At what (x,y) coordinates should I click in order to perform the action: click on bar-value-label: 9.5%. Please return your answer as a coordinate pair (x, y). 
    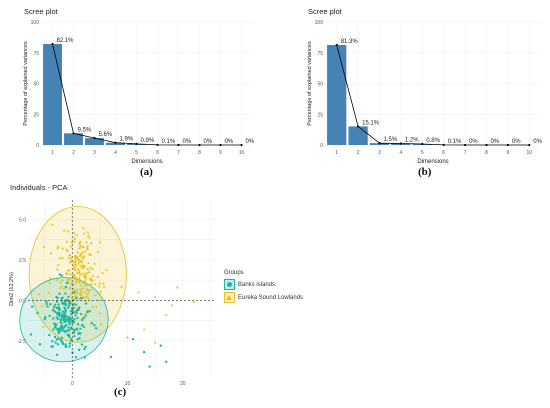
    Looking at the image, I should click on (85, 130).